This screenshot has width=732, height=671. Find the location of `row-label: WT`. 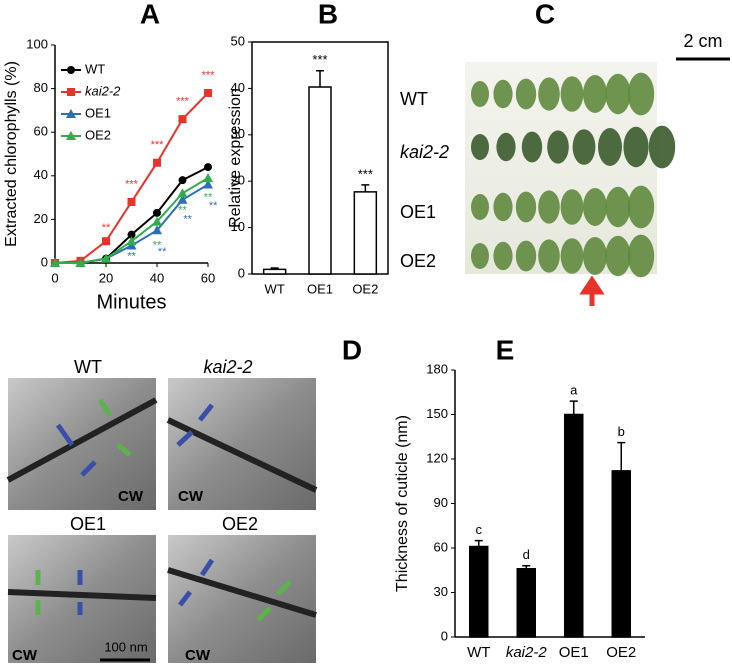

row-label: WT is located at coordinates (414, 99).